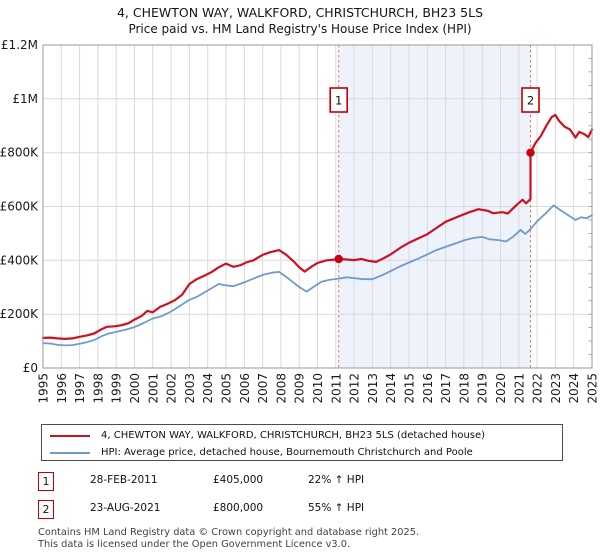 The width and height of the screenshot is (600, 560). I want to click on x-tick-label: 2000, so click(135, 388).